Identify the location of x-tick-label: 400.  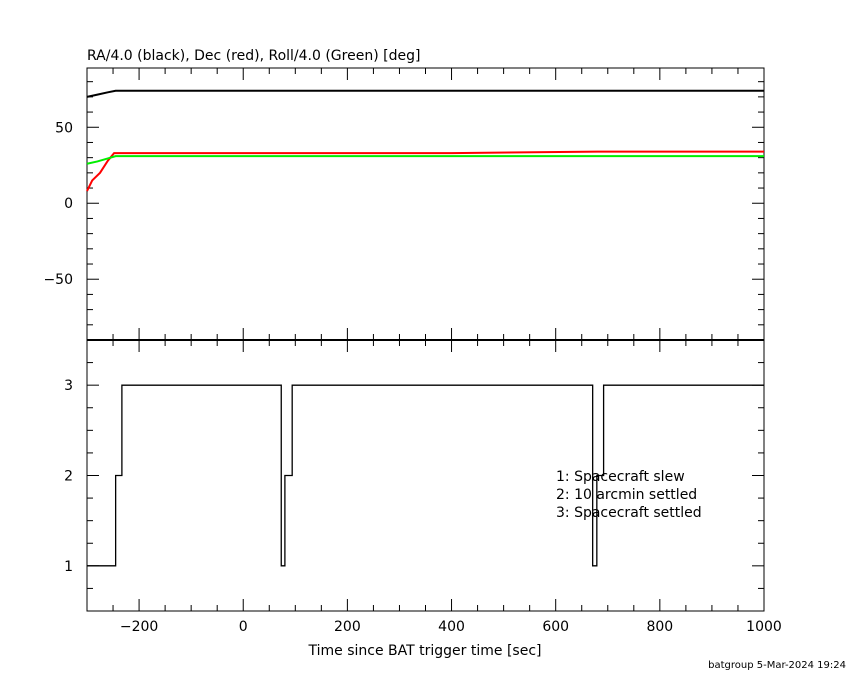
(451, 627).